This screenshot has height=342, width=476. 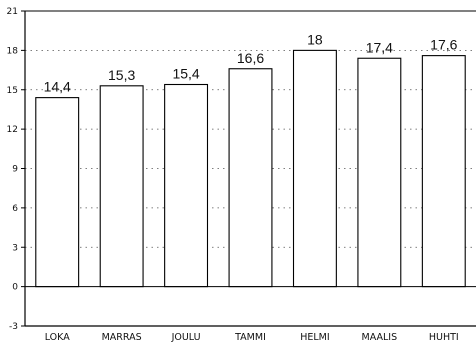 I want to click on data-label: 14,4, so click(x=57, y=87).